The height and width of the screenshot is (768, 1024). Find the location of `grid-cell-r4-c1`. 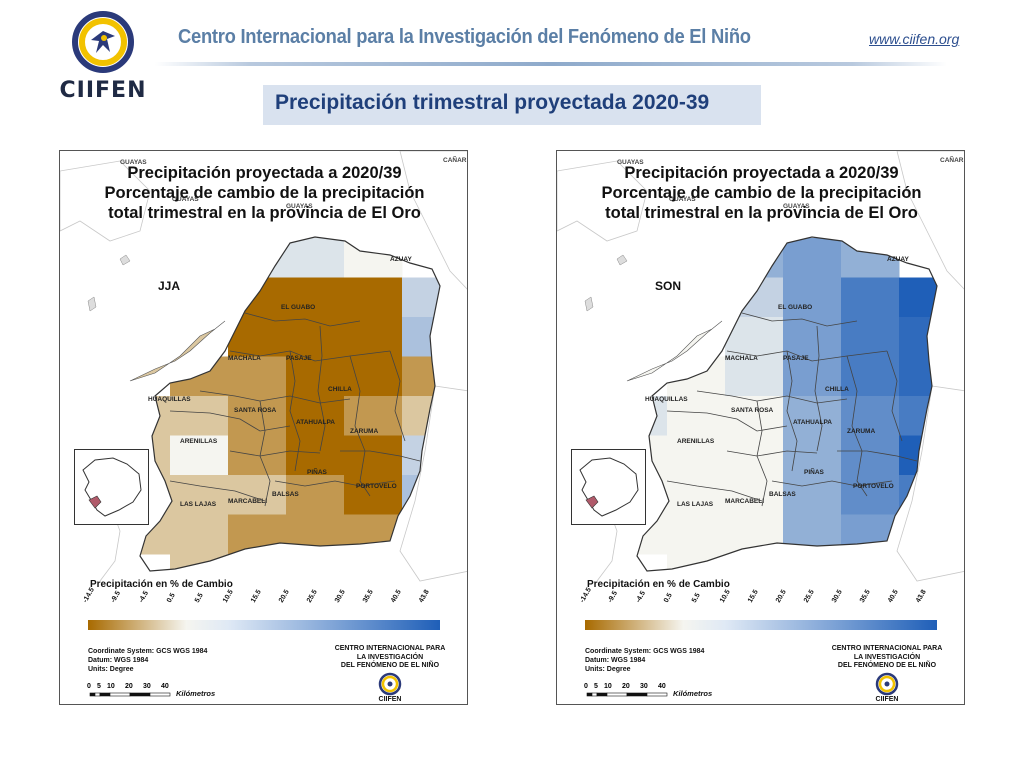

grid-cell-r4-c1 is located at coordinates (696, 416).